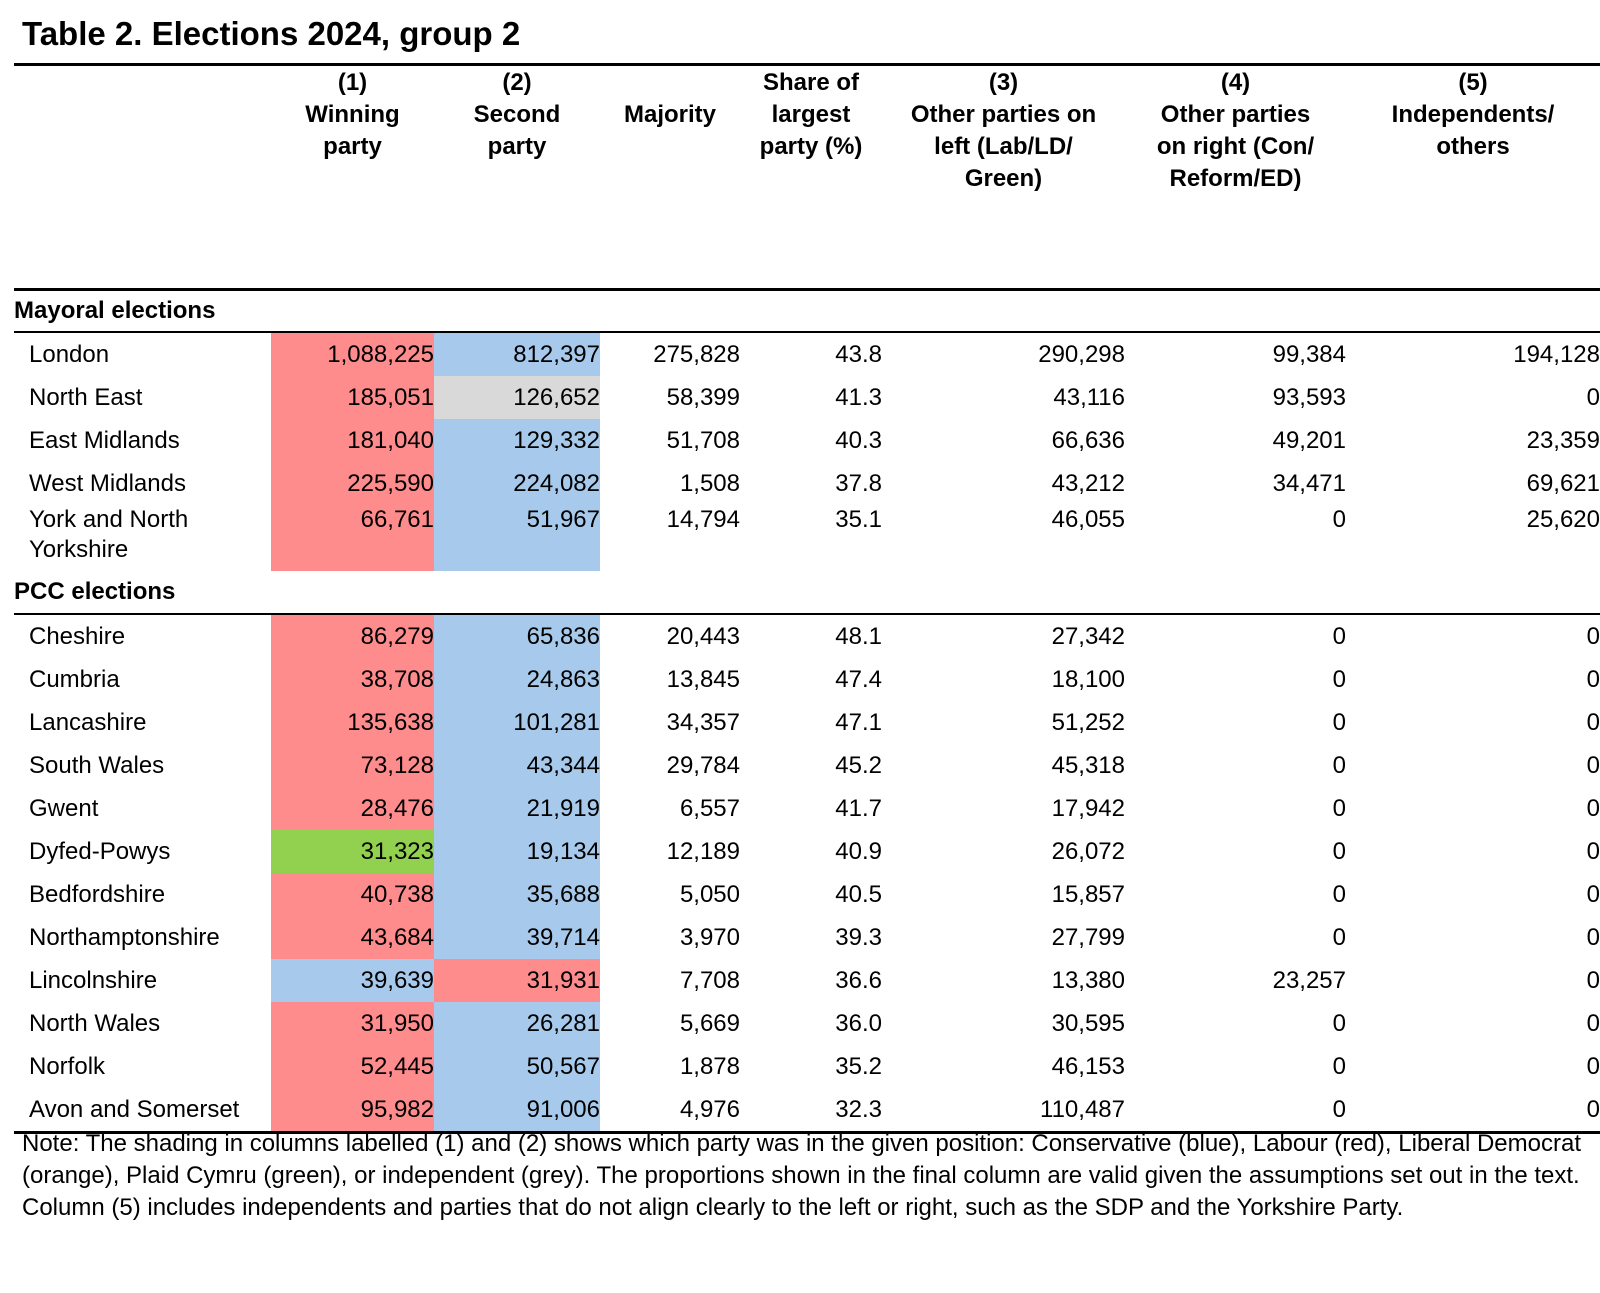 This screenshot has height=1293, width=1600. What do you see at coordinates (517, 765) in the screenshot?
I see `second-party-votes-cell: 43,344` at bounding box center [517, 765].